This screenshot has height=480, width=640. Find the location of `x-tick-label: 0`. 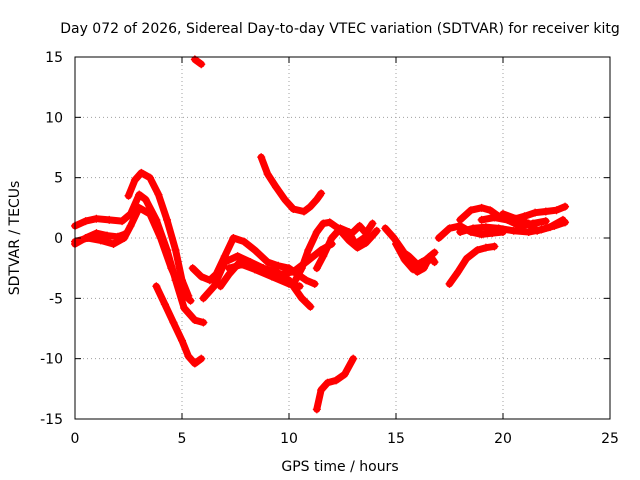

x-tick-label: 0 is located at coordinates (75, 439).